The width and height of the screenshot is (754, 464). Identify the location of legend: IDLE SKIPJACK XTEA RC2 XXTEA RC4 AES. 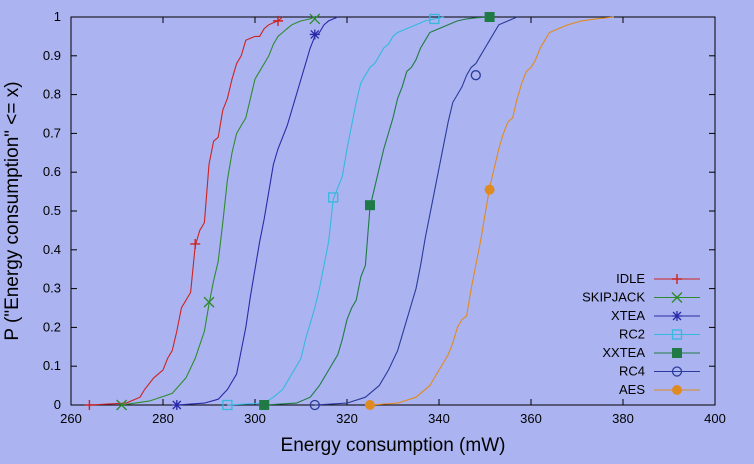
(641, 334).